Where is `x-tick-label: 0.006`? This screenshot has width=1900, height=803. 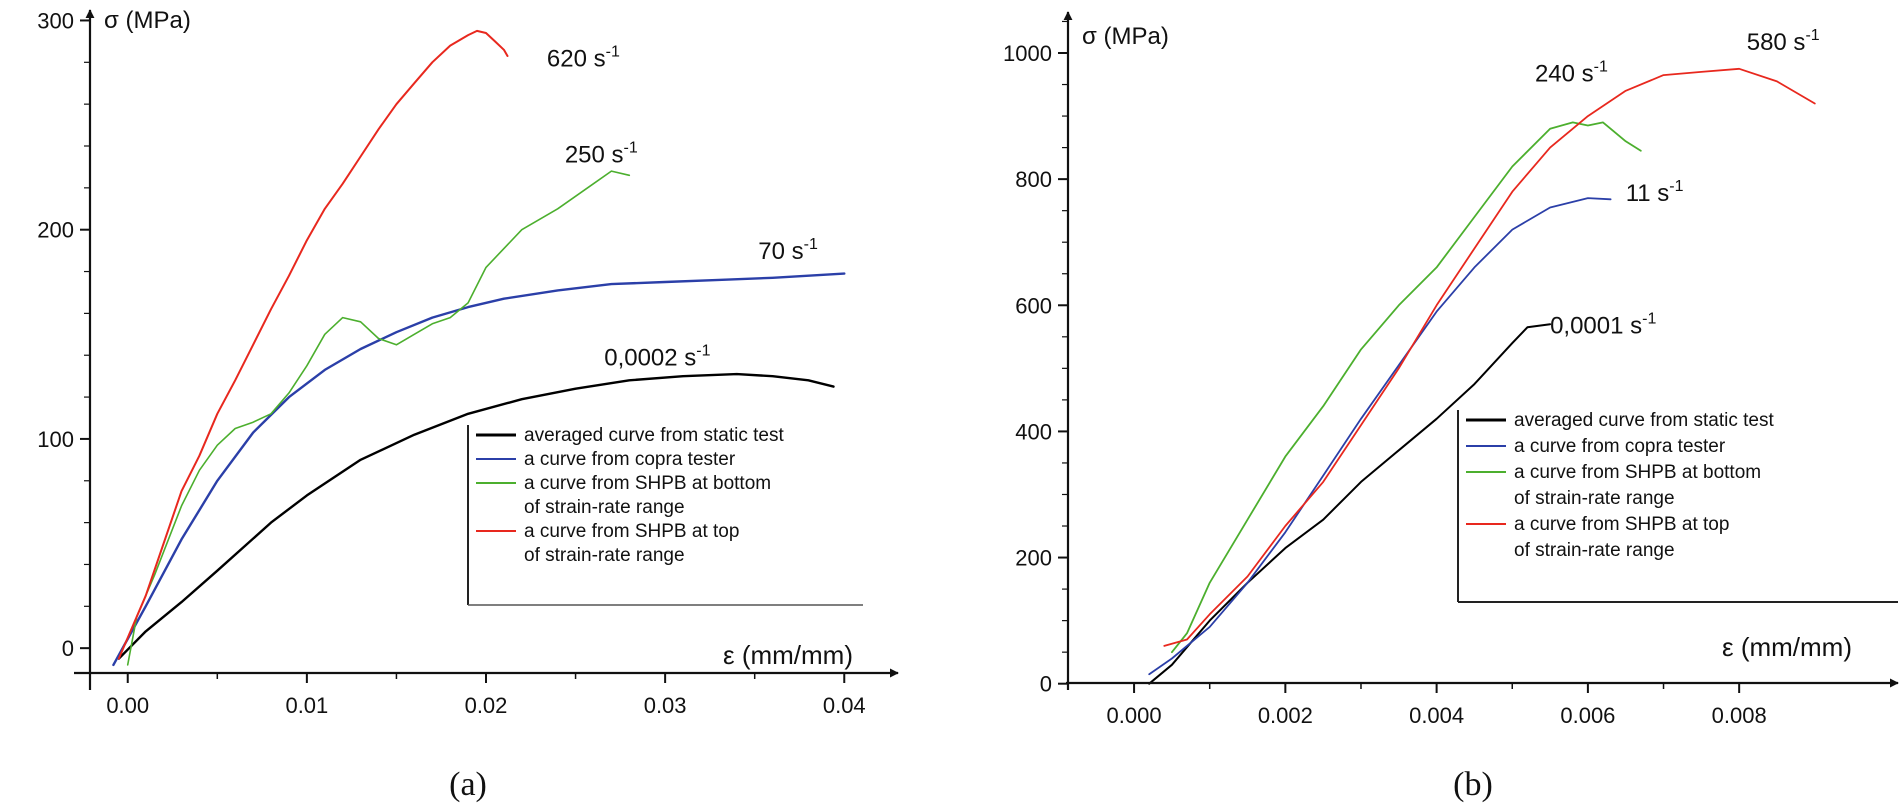
x-tick-label: 0.006 is located at coordinates (1587, 715).